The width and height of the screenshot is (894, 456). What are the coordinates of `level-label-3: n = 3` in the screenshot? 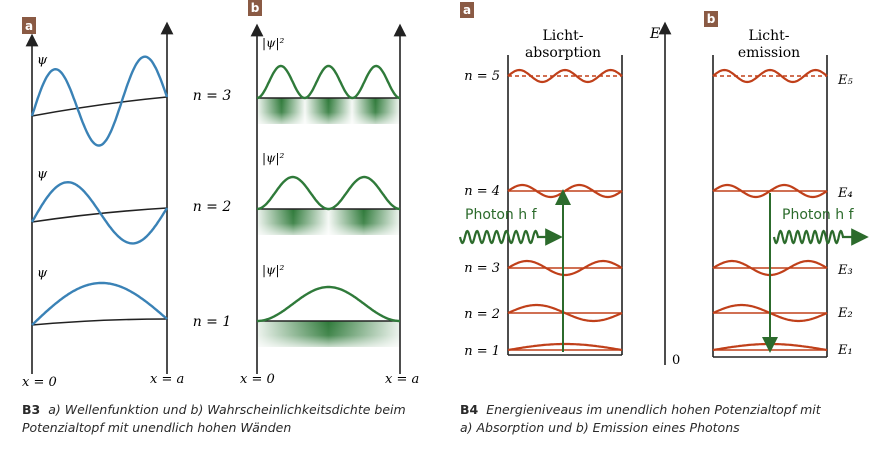 It's located at (482, 268).